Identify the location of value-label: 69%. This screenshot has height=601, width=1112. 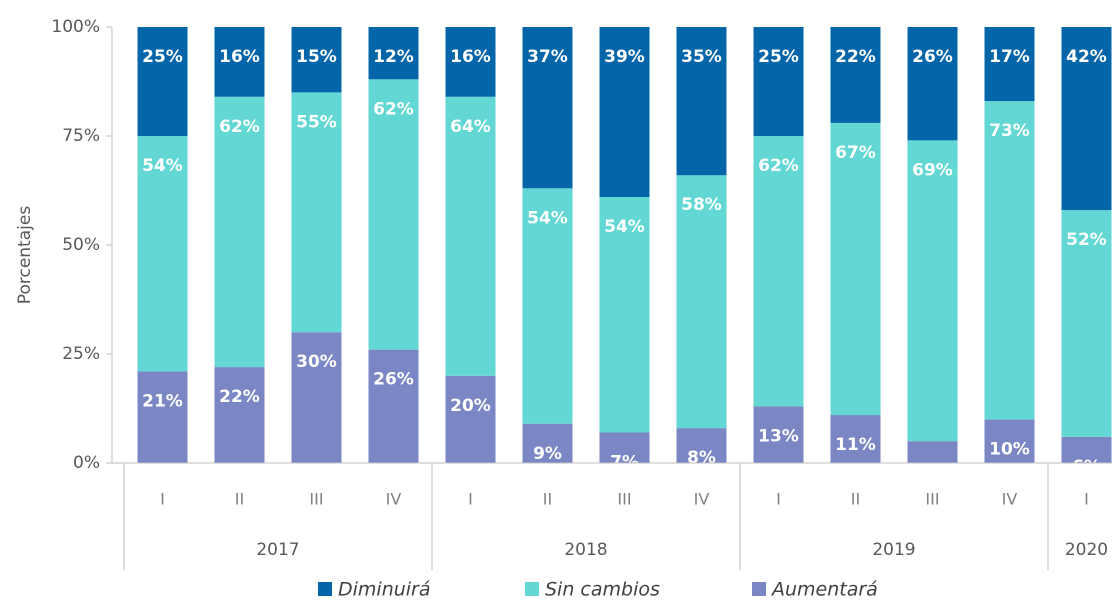
(932, 170).